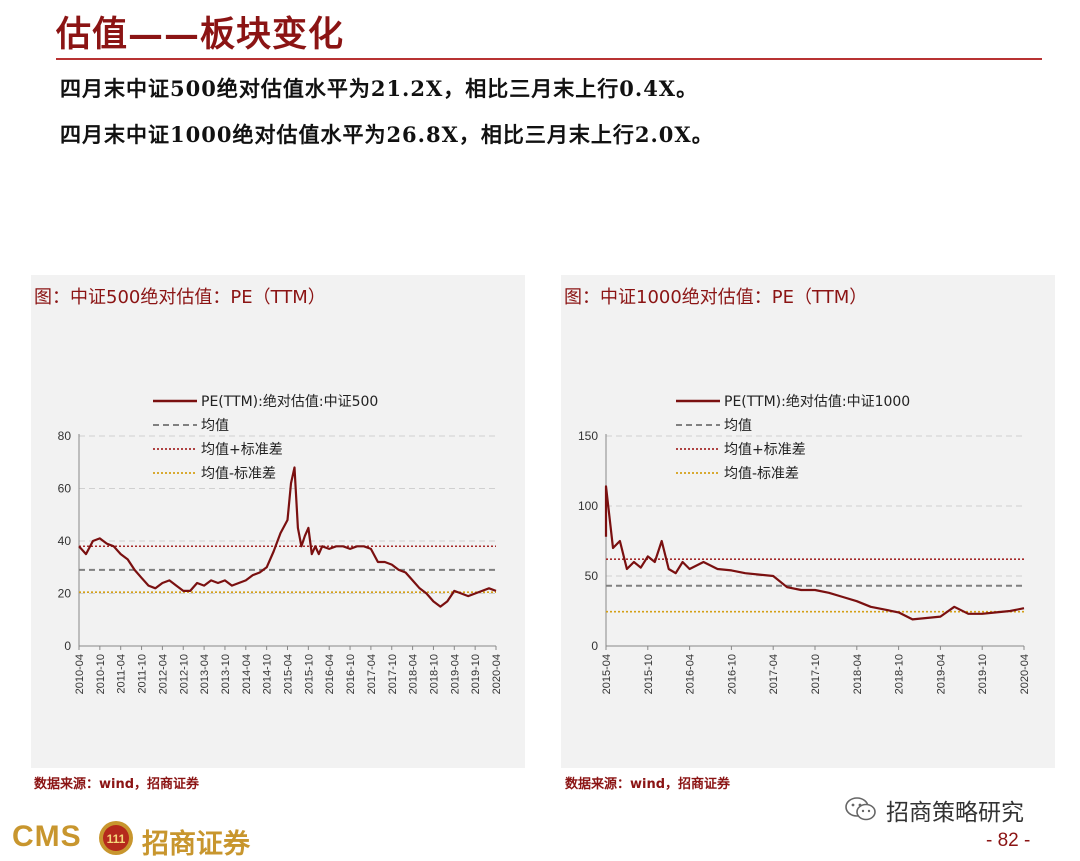 This screenshot has width=1080, height=861. I want to click on x-tick-label: 2010-04, so click(80, 674).